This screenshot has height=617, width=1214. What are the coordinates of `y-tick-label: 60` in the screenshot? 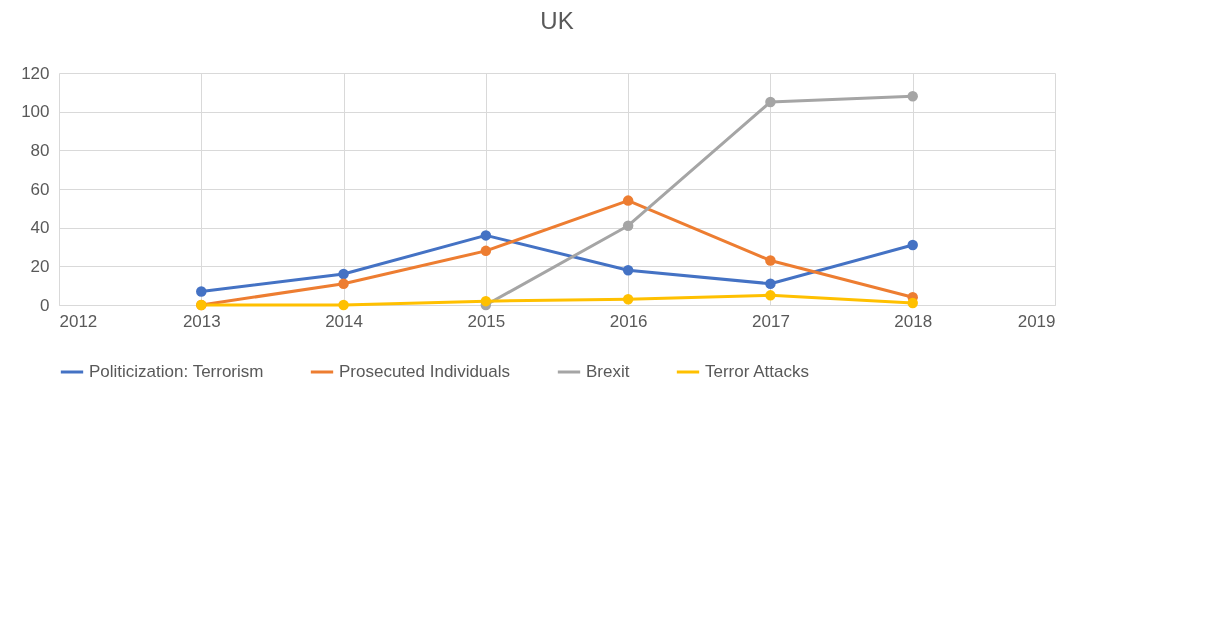 It's located at (40, 189).